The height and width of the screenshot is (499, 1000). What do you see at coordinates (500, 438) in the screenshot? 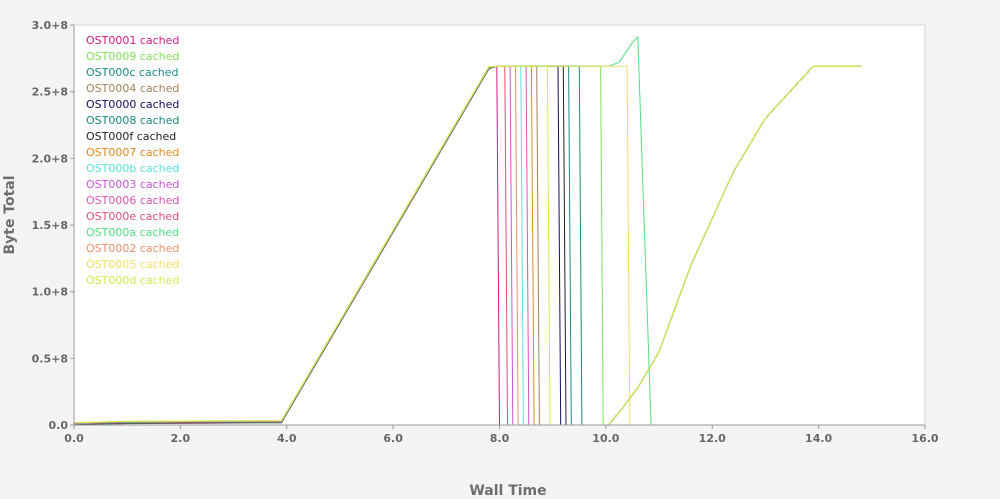
I see `x-tick-label: 8.0` at bounding box center [500, 438].